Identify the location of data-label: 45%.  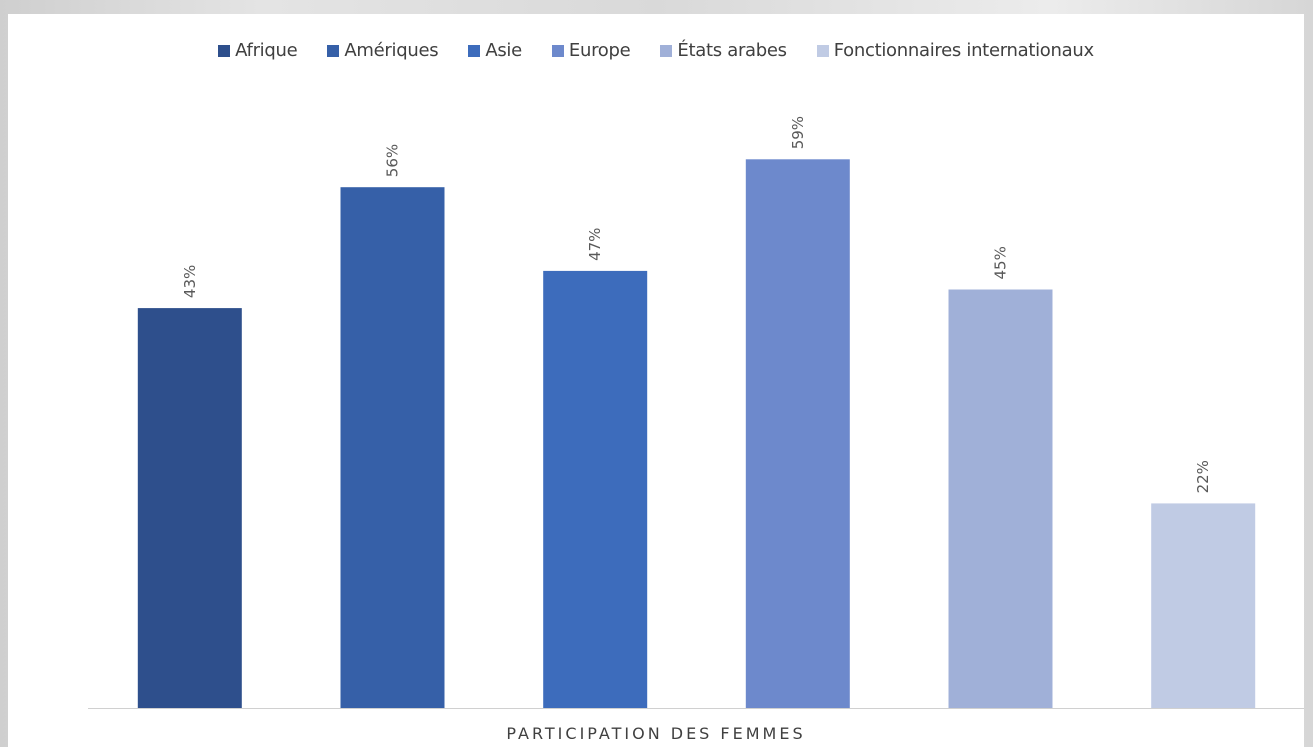
(1001, 262).